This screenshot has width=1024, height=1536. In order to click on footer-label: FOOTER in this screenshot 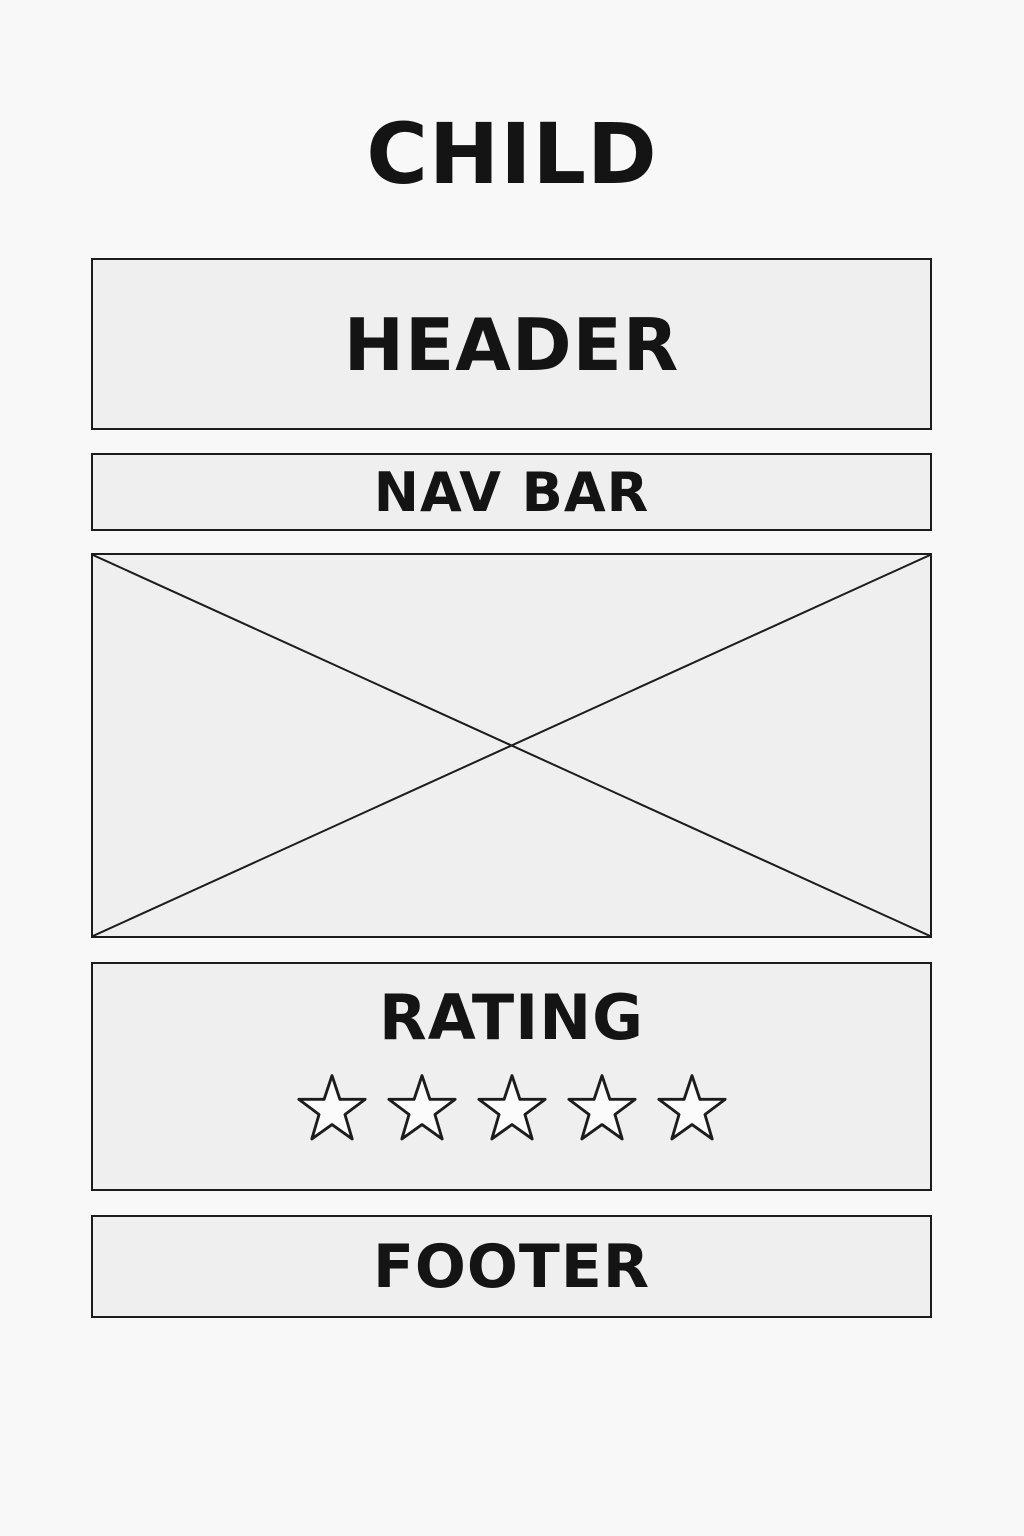, I will do `click(511, 1267)`.